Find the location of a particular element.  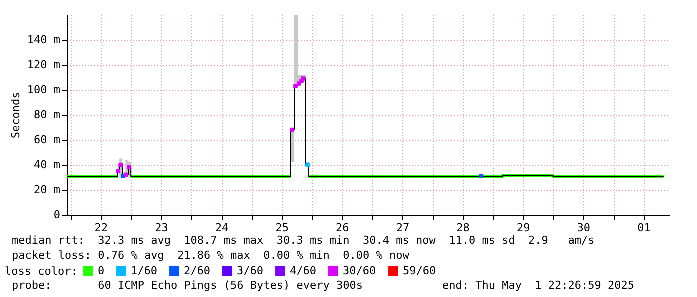

x-tick-label: 25 is located at coordinates (282, 228).